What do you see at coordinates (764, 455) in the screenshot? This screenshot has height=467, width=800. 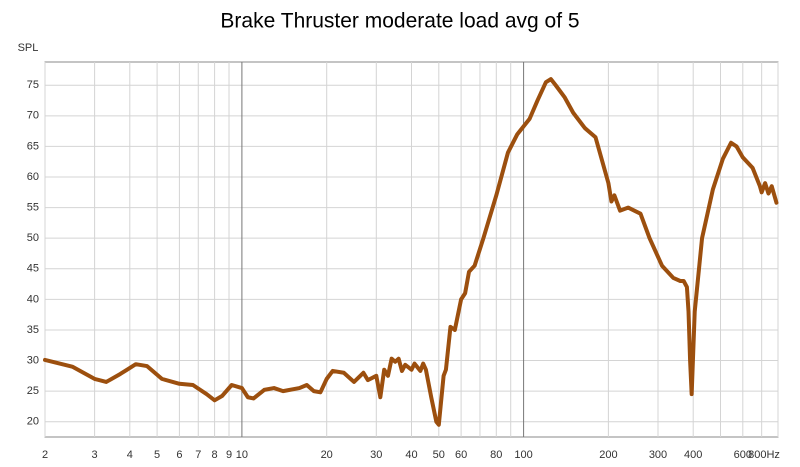 I see `x-tick-label: 800Hz` at bounding box center [764, 455].